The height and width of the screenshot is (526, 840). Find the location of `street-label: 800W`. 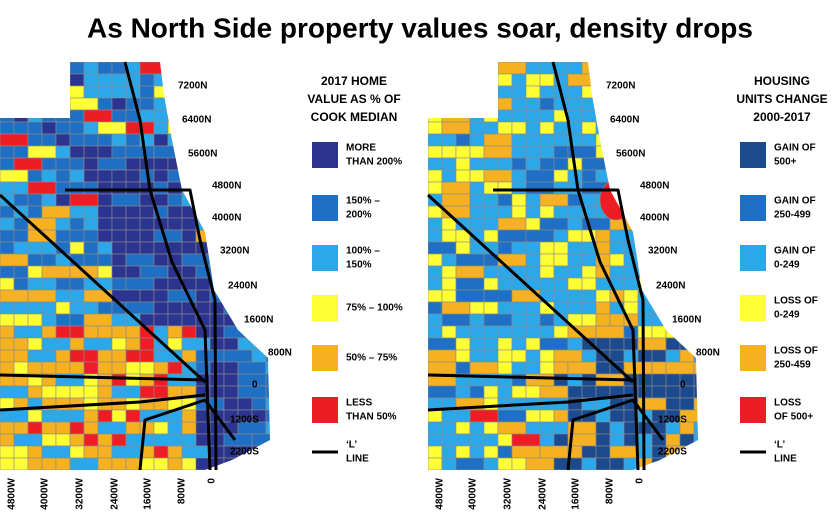

street-label: 800W is located at coordinates (182, 490).